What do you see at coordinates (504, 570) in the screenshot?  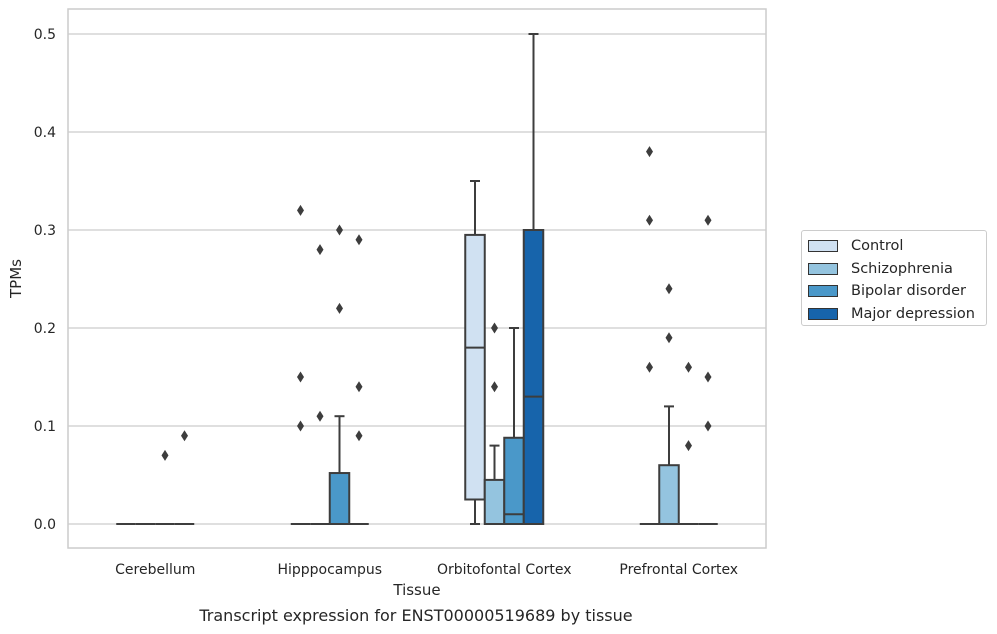 I see `x-tick-label: Orbitofontal Cortex` at bounding box center [504, 570].